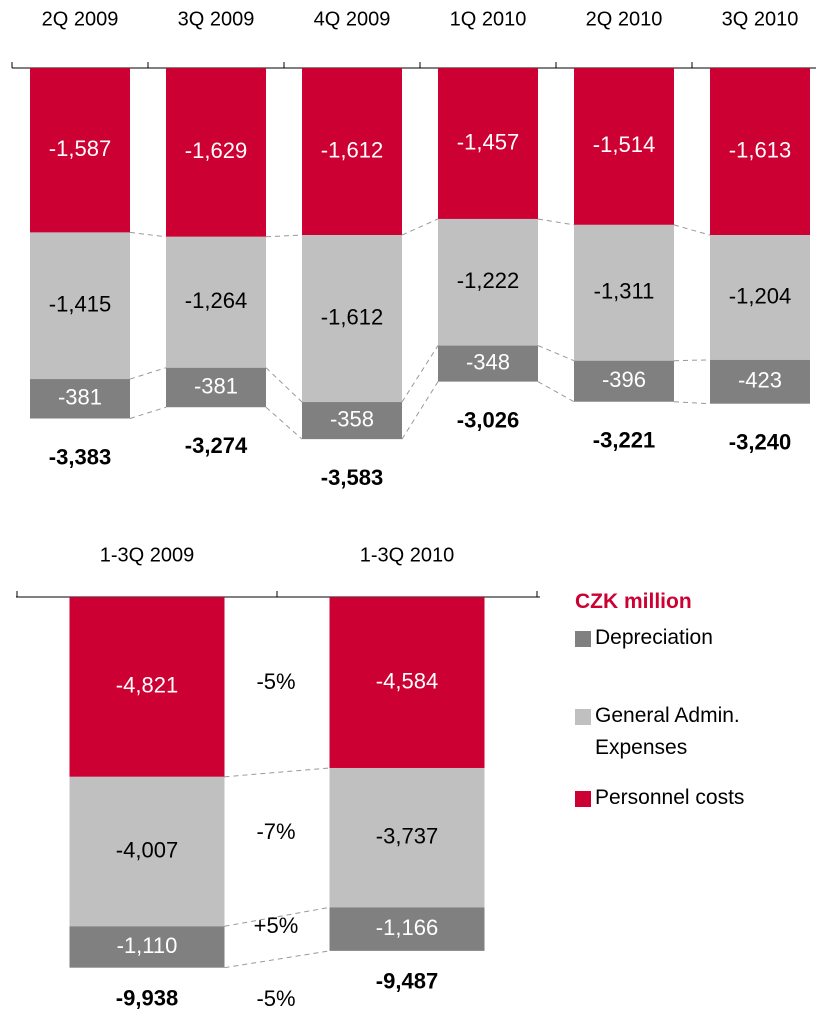 Image resolution: width=826 pixels, height=1022 pixels. I want to click on total-label: -3,026, so click(488, 419).